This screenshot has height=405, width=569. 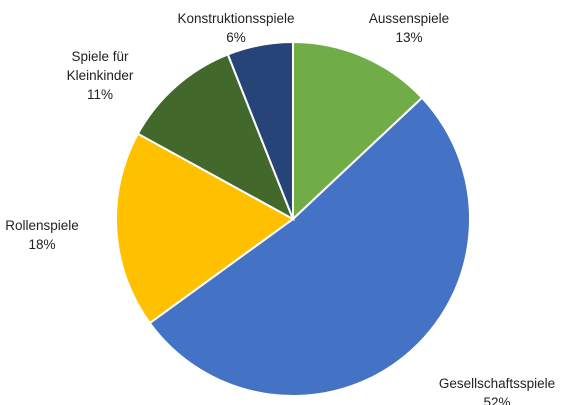 What do you see at coordinates (100, 94) in the screenshot?
I see `percent-label: 11%` at bounding box center [100, 94].